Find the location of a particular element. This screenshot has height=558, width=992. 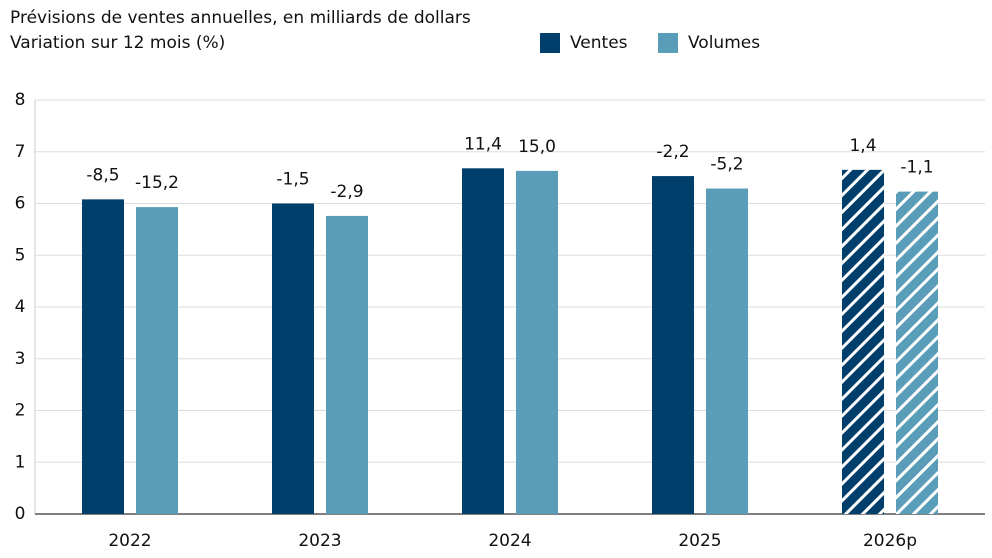

bar-annotation: -2,2 is located at coordinates (672, 152).